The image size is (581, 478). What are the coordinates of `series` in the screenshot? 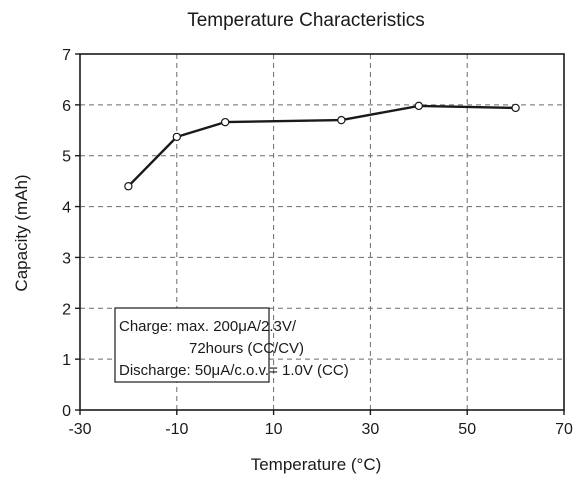 It's located at (322, 146).